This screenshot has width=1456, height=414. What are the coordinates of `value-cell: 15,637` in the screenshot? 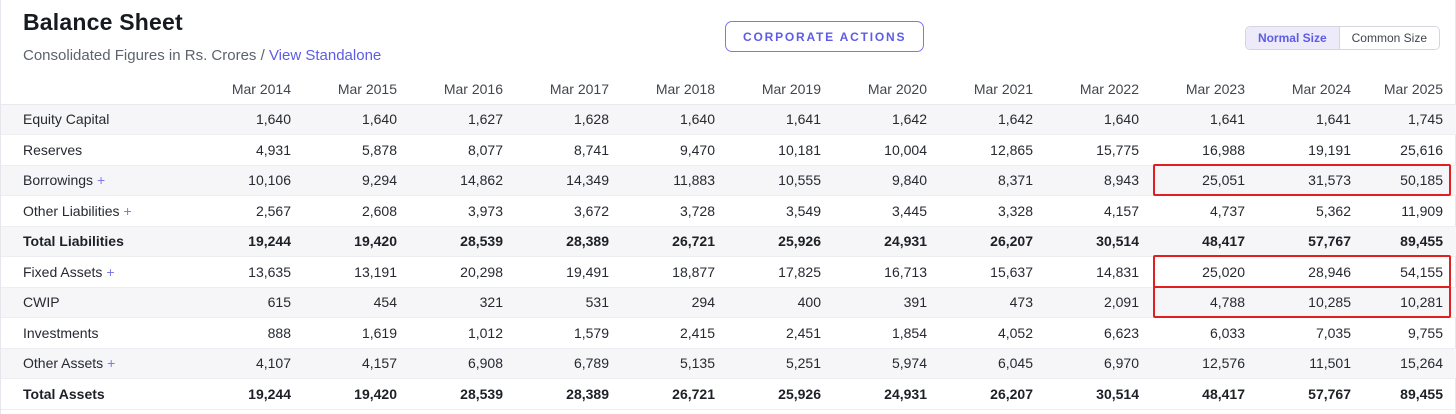 It's located at (1011, 271).